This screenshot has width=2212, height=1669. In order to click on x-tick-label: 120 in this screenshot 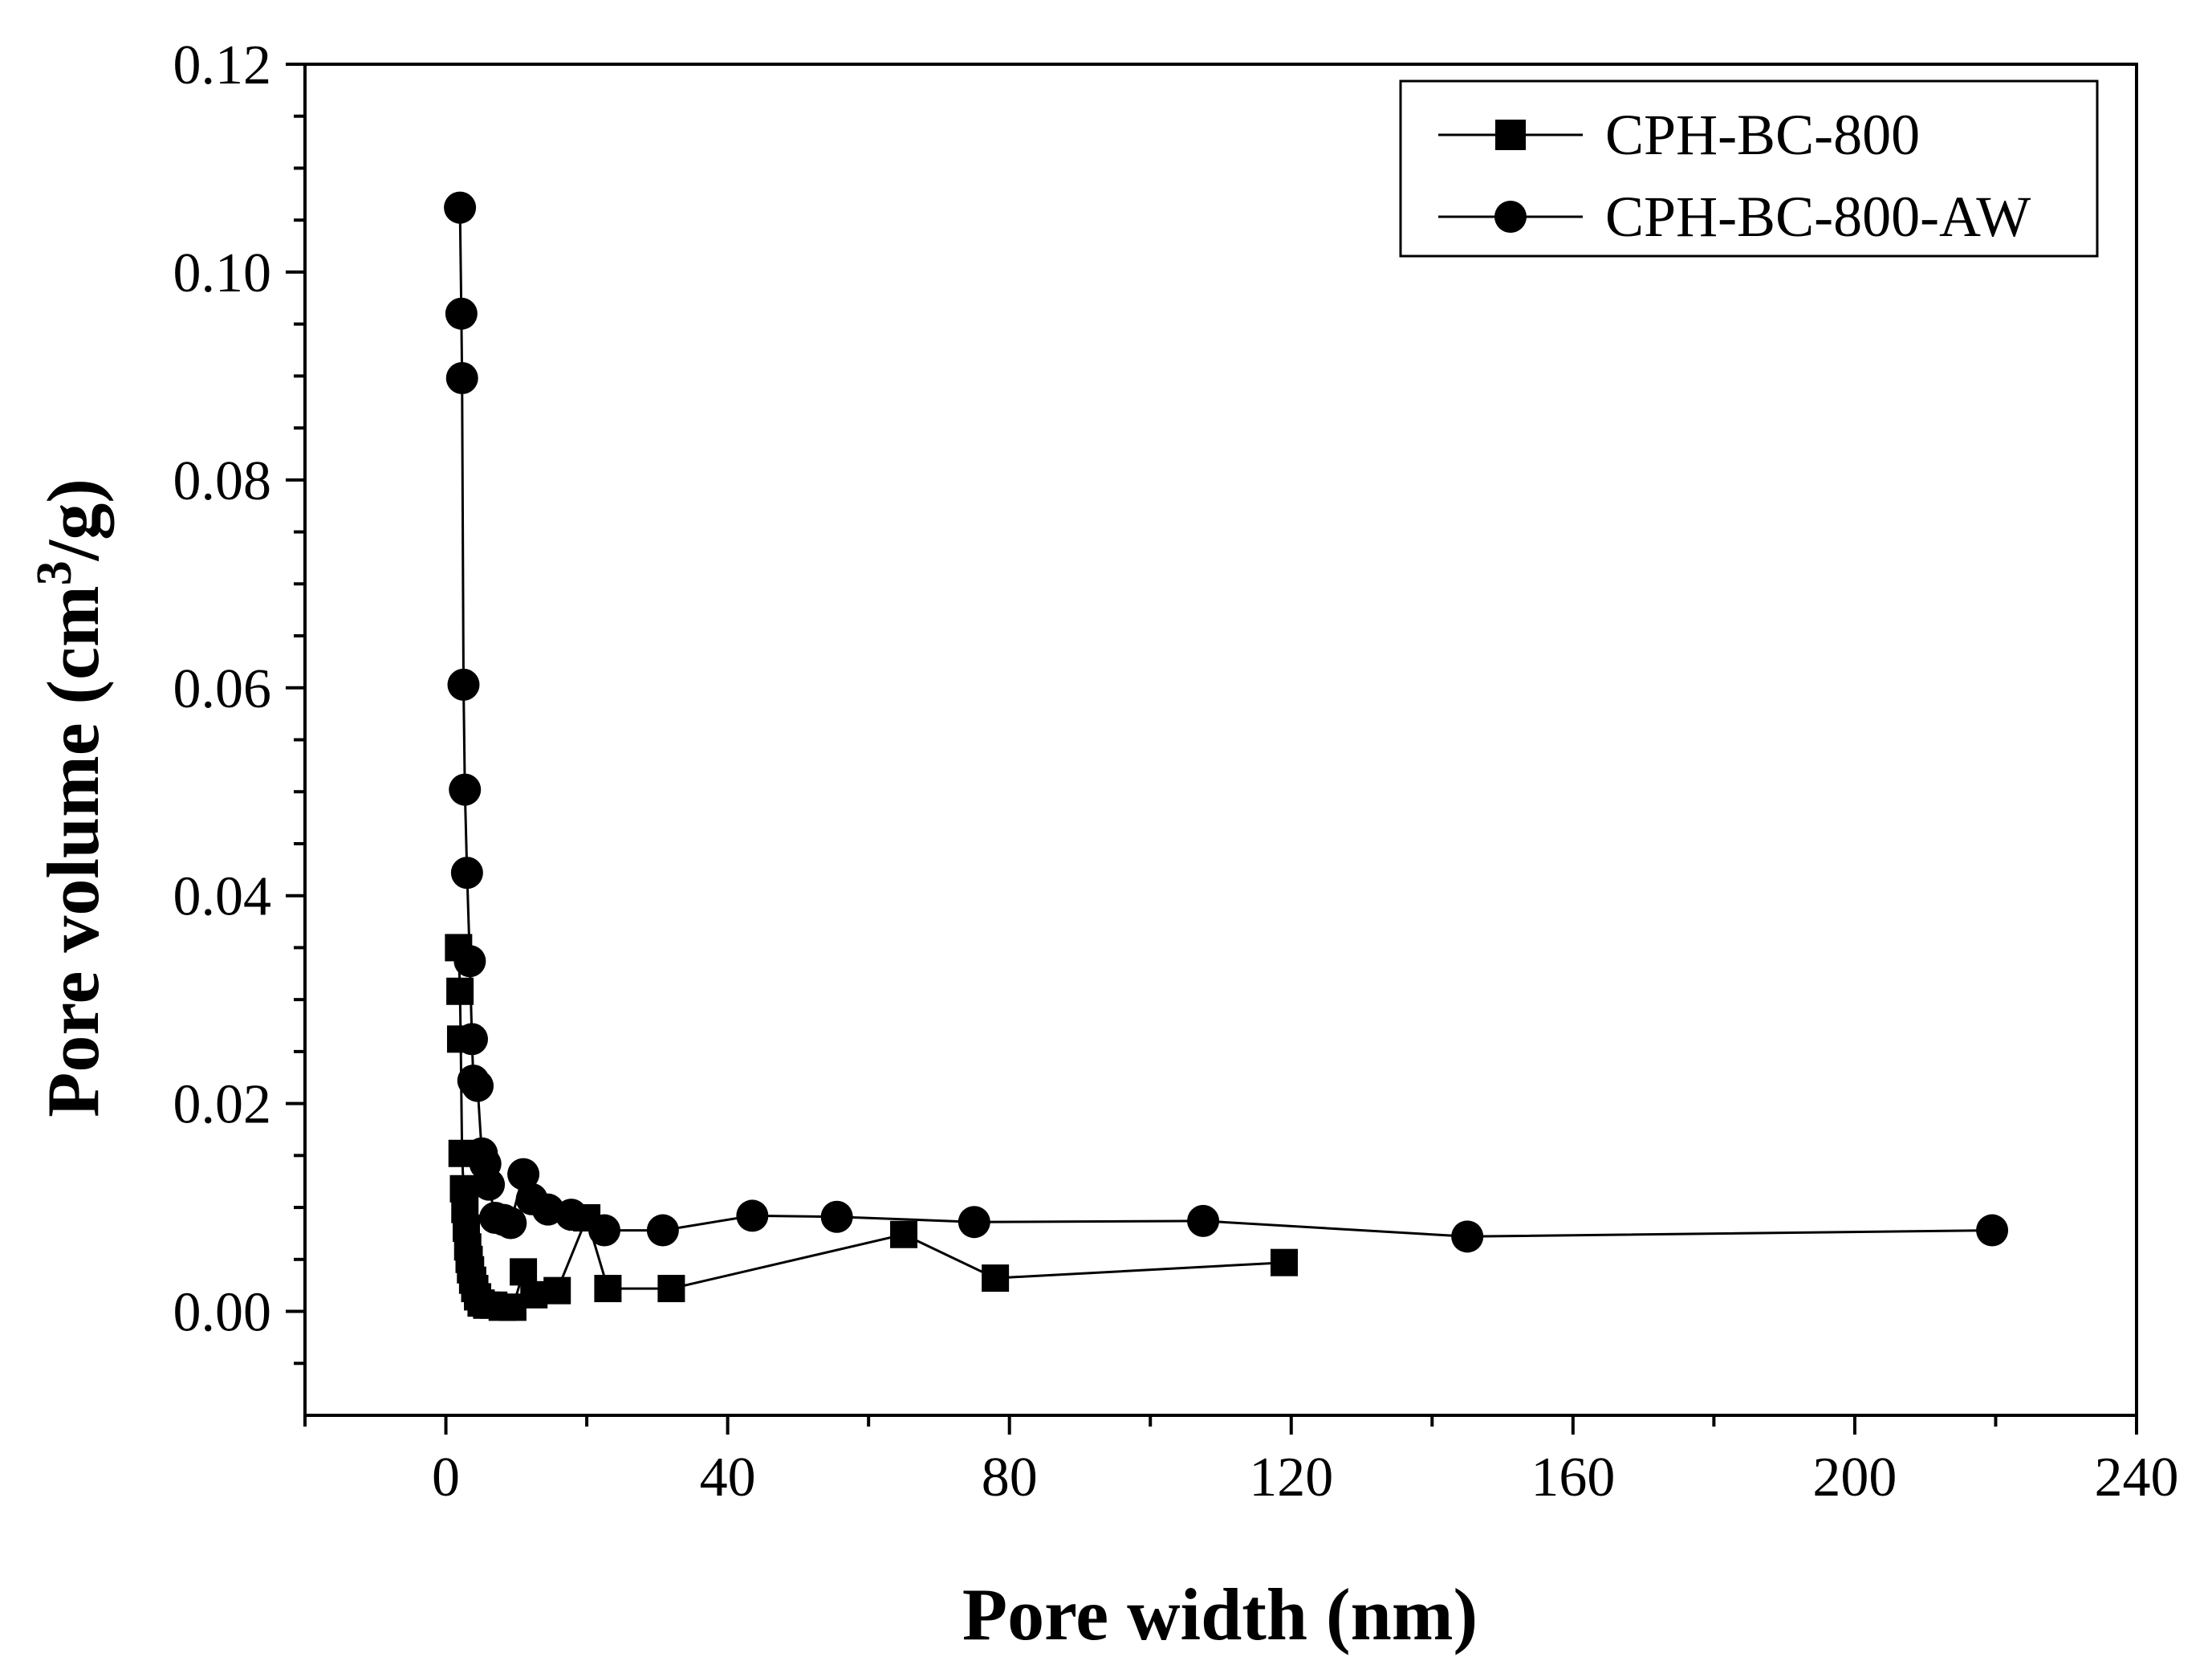, I will do `click(1291, 1477)`.